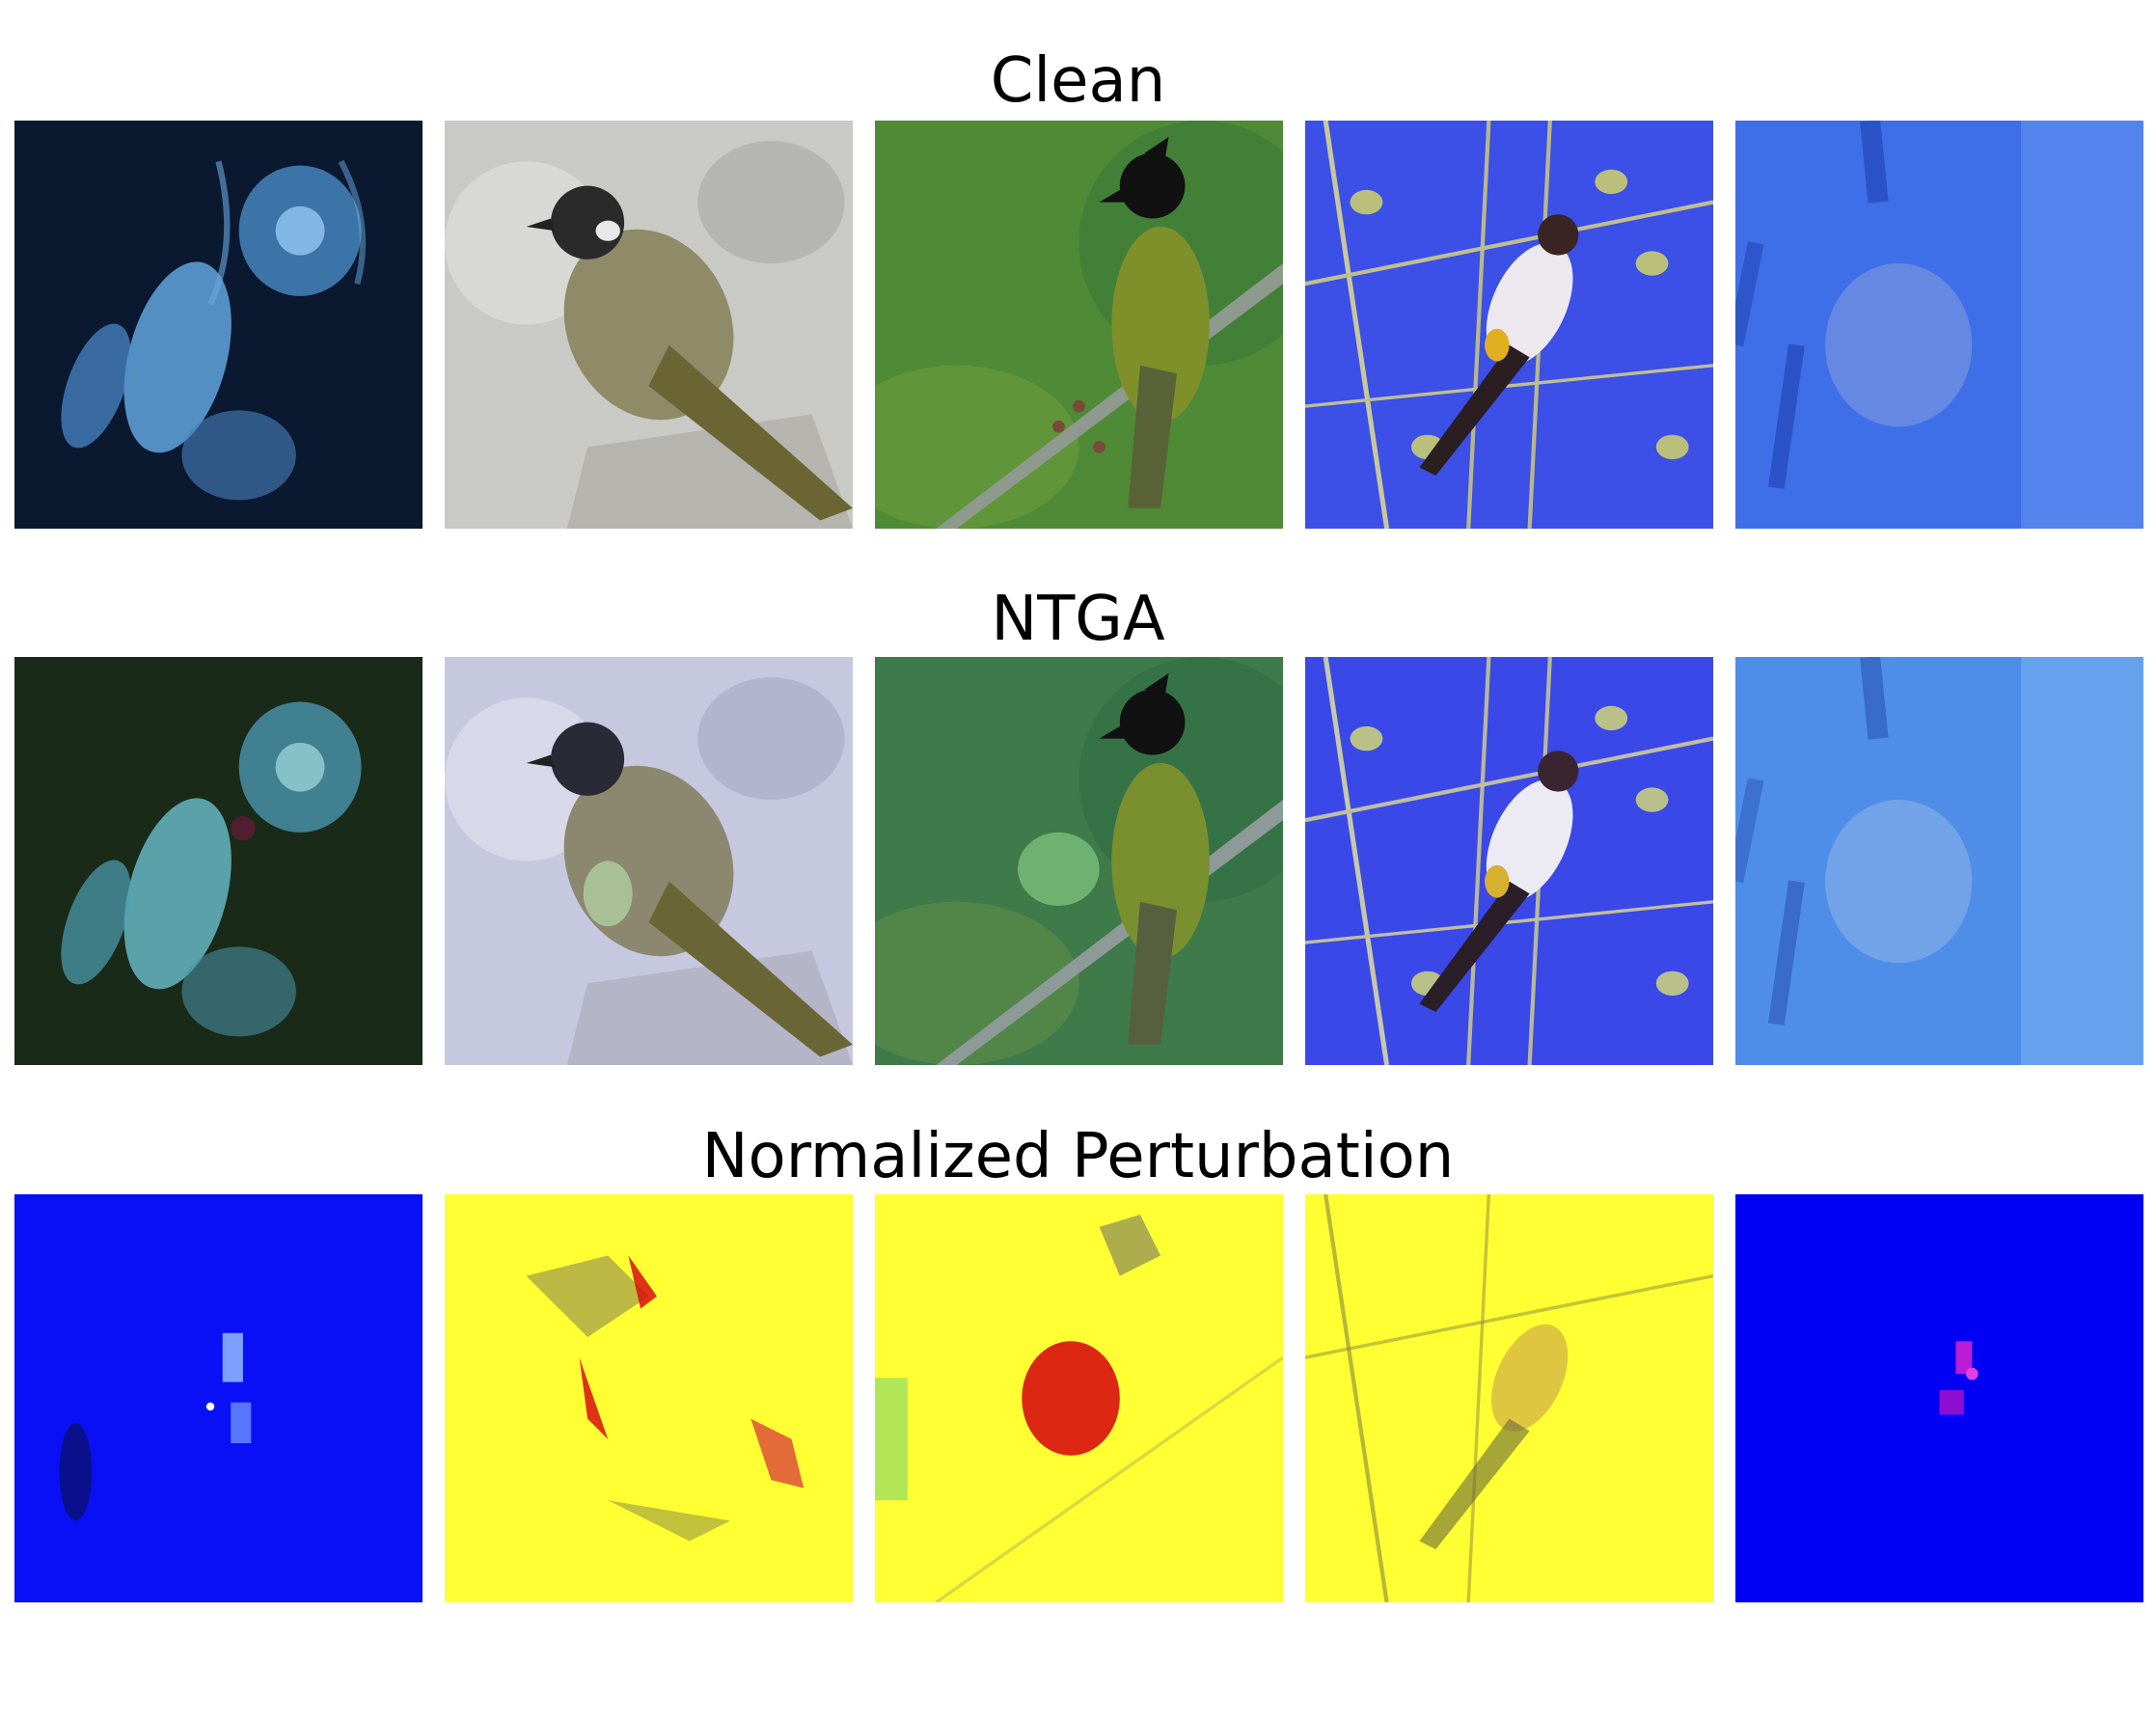  What do you see at coordinates (218, 861) in the screenshot?
I see `ntga-image-jellyfish` at bounding box center [218, 861].